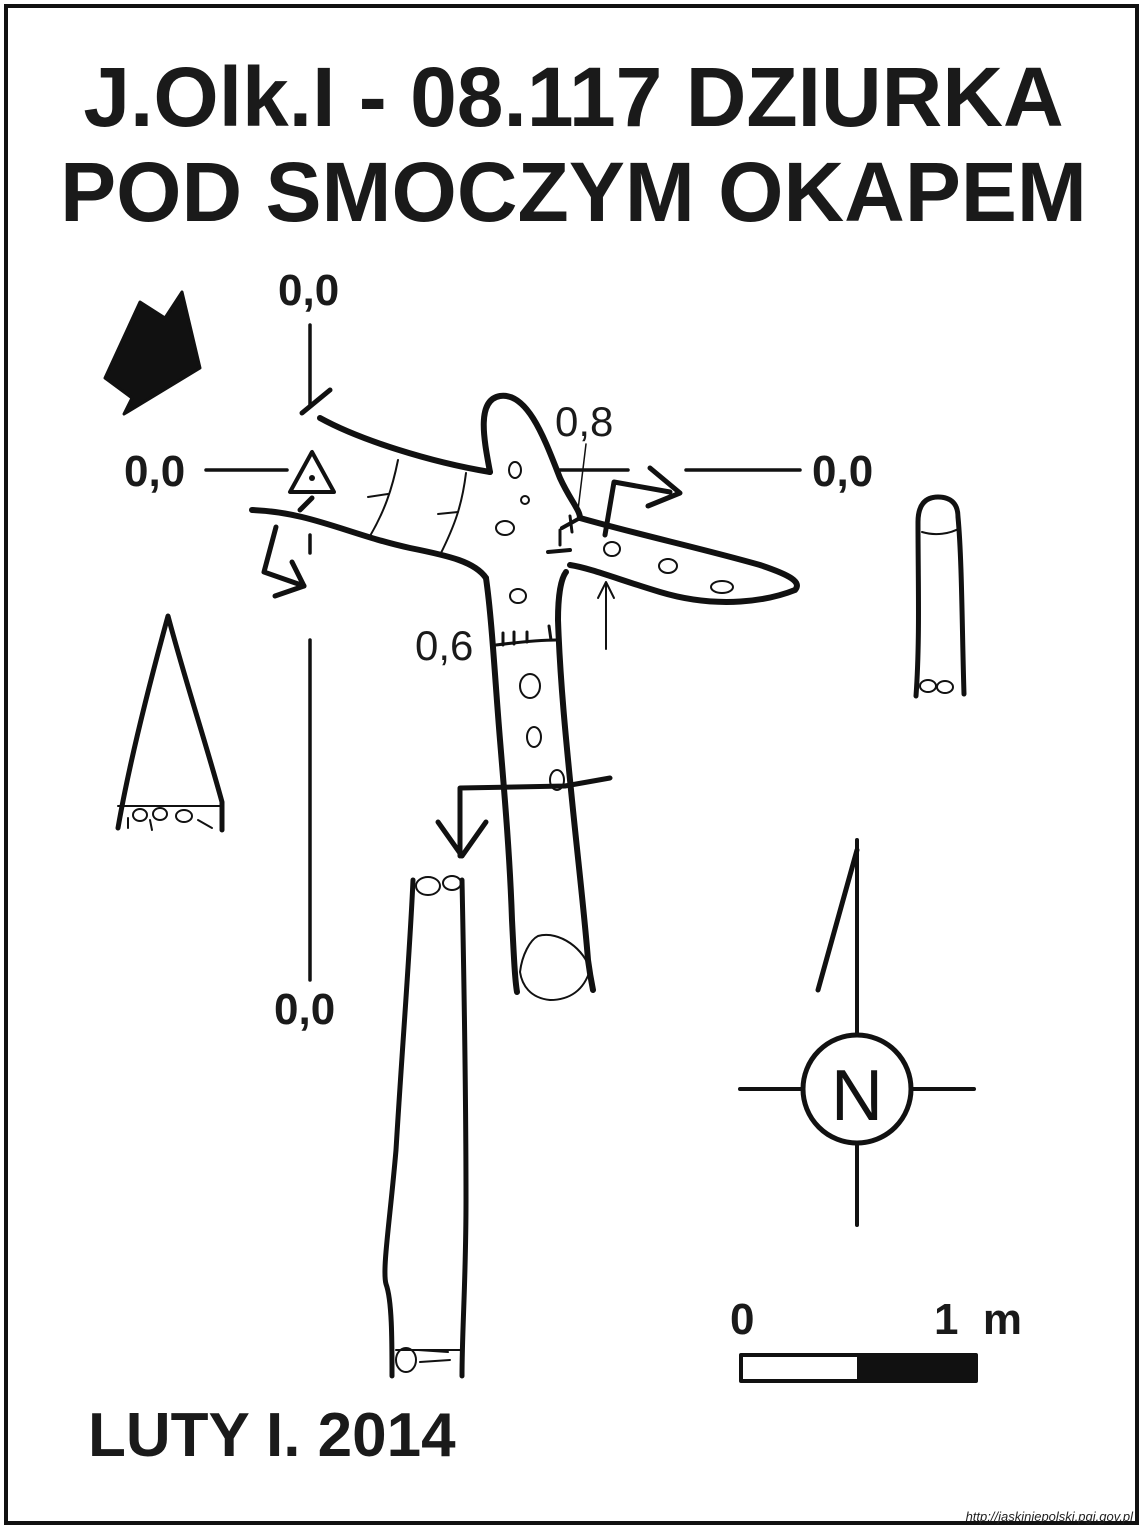  Describe the element at coordinates (308, 290) in the screenshot. I see `section-label-top: 0,0` at that location.